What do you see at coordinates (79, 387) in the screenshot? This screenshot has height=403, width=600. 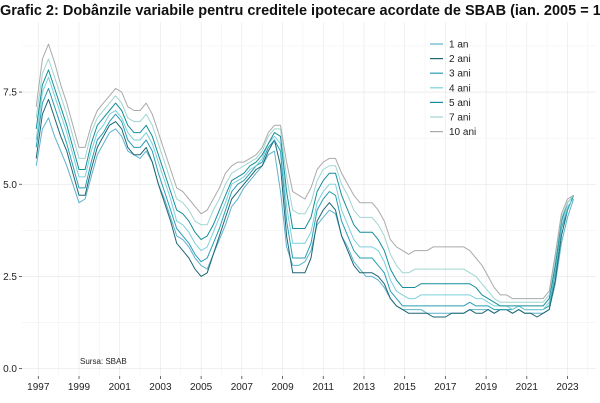 I see `x-tick-label: 1999` at bounding box center [79, 387].